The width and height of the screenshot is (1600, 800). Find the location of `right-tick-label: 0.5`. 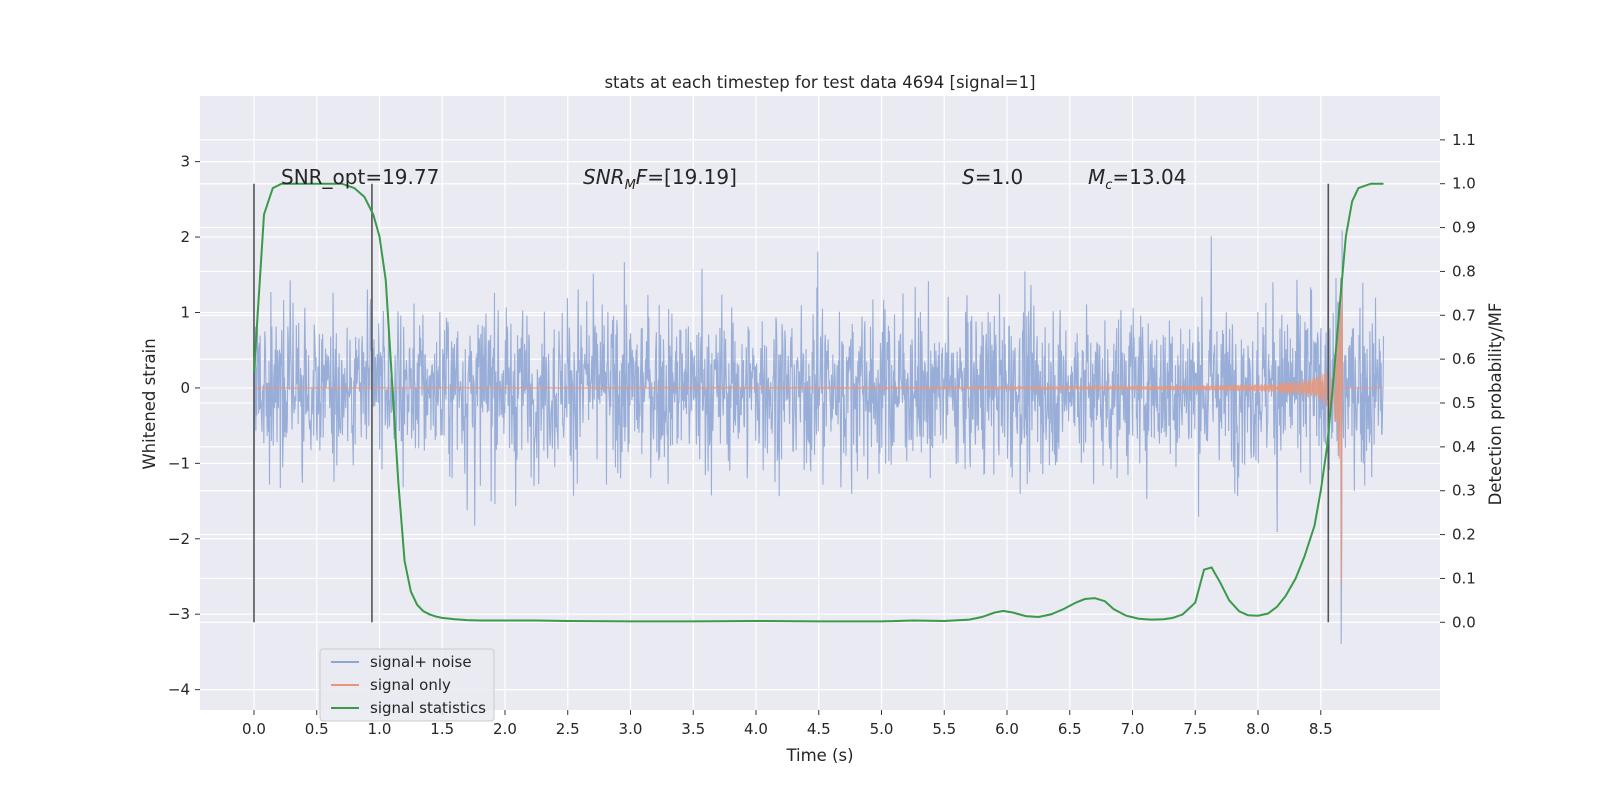

right-tick-label: 0.5 is located at coordinates (1464, 403).